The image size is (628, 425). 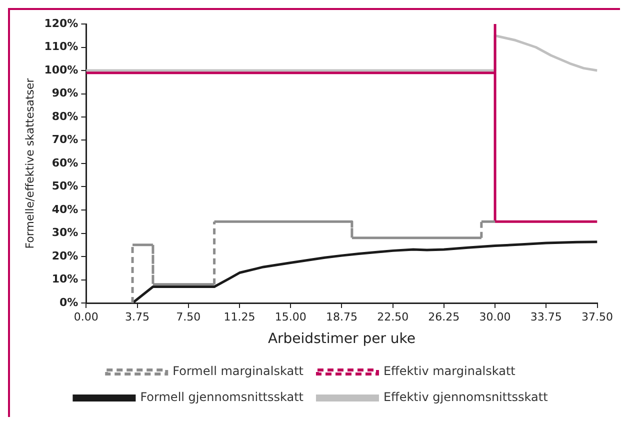 What do you see at coordinates (393, 317) in the screenshot?
I see `x-tick-label: 22.50` at bounding box center [393, 317].